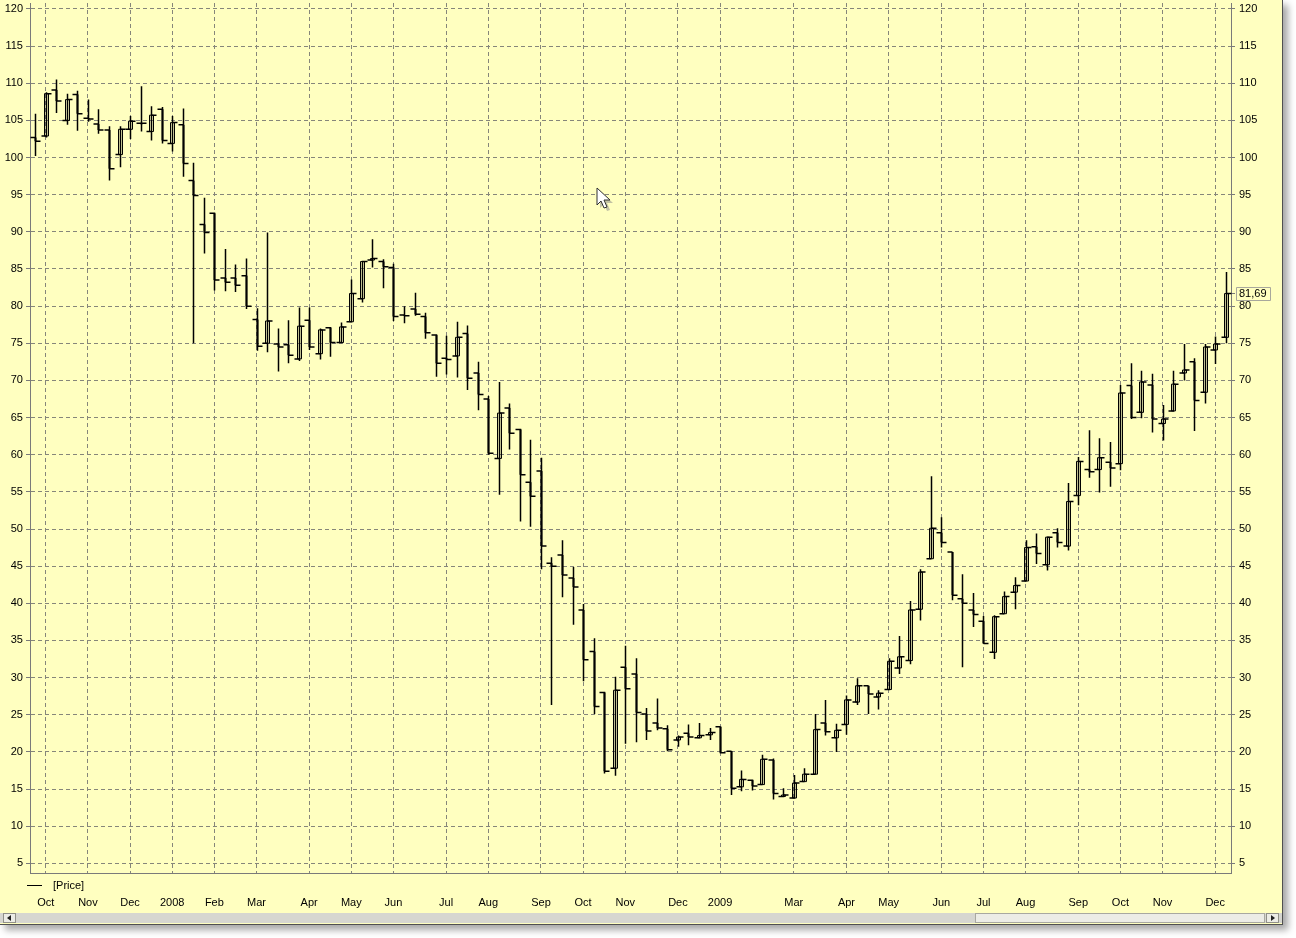  What do you see at coordinates (16, 305) in the screenshot?
I see `y-tick-label: 80` at bounding box center [16, 305].